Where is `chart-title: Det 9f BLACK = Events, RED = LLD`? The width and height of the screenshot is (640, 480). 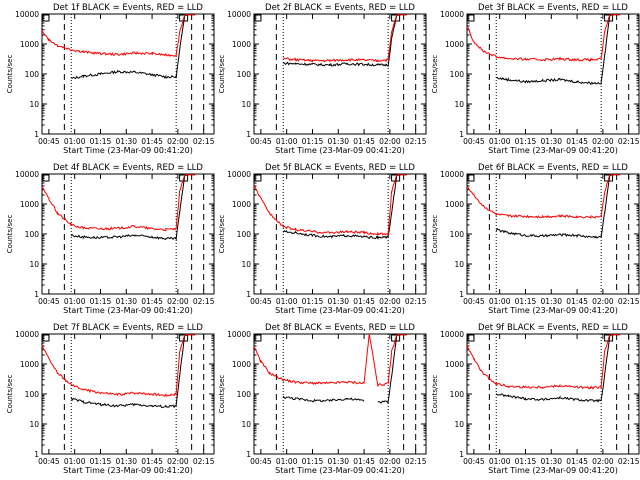 chart-title: Det 9f BLACK = Events, RED = LLD is located at coordinates (553, 328).